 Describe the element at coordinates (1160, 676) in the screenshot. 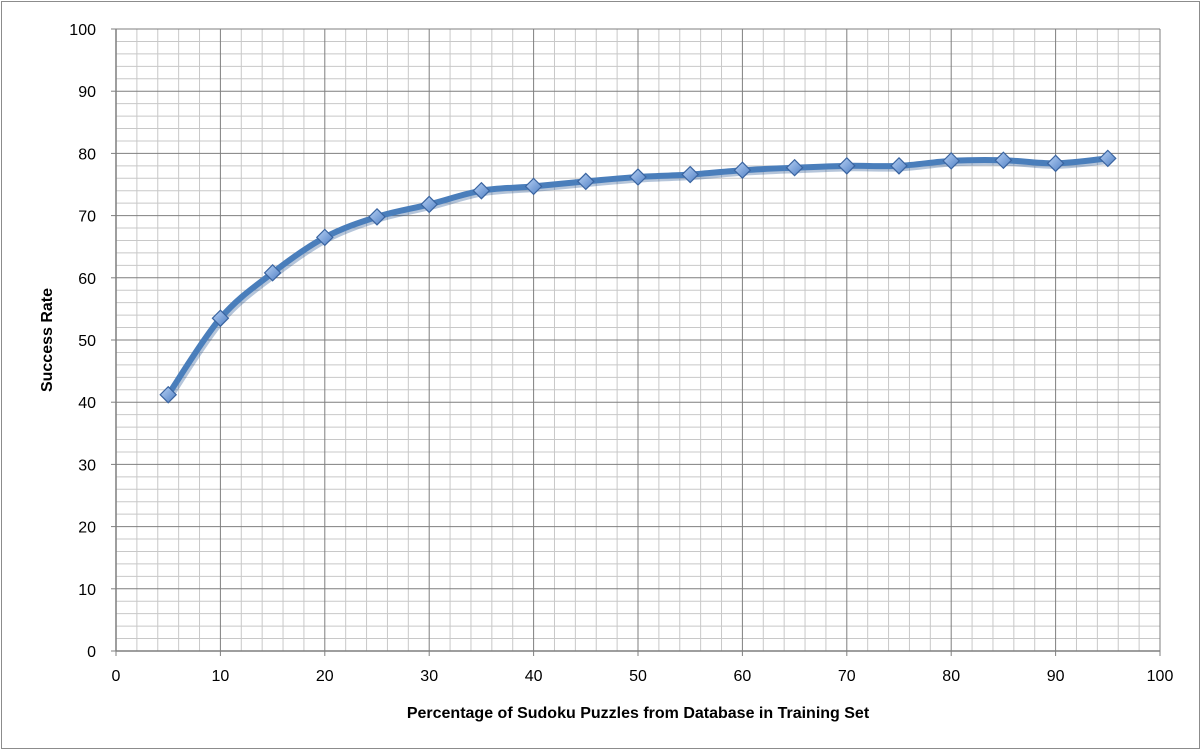

I see `x-tick-label: 100` at that location.